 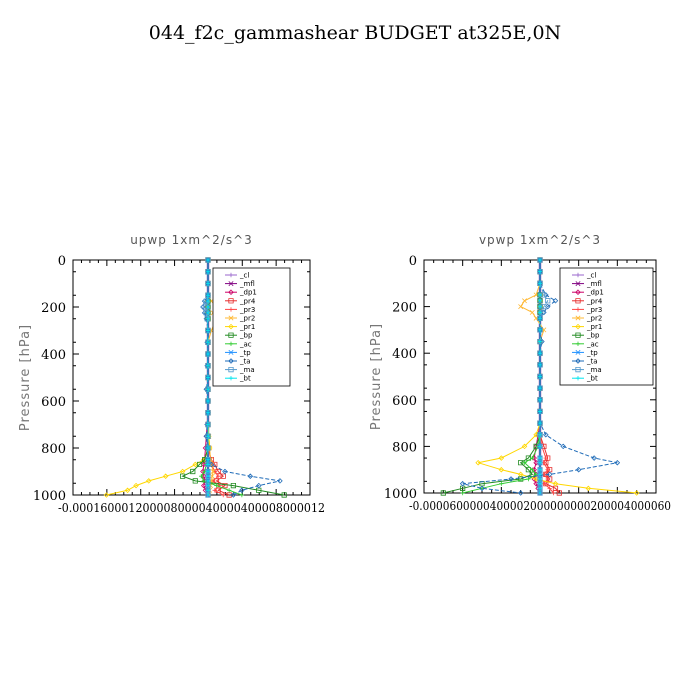 What do you see at coordinates (191, 508) in the screenshot?
I see `x-tick-labels: -0.000160001200008000040000400008000012` at bounding box center [191, 508].